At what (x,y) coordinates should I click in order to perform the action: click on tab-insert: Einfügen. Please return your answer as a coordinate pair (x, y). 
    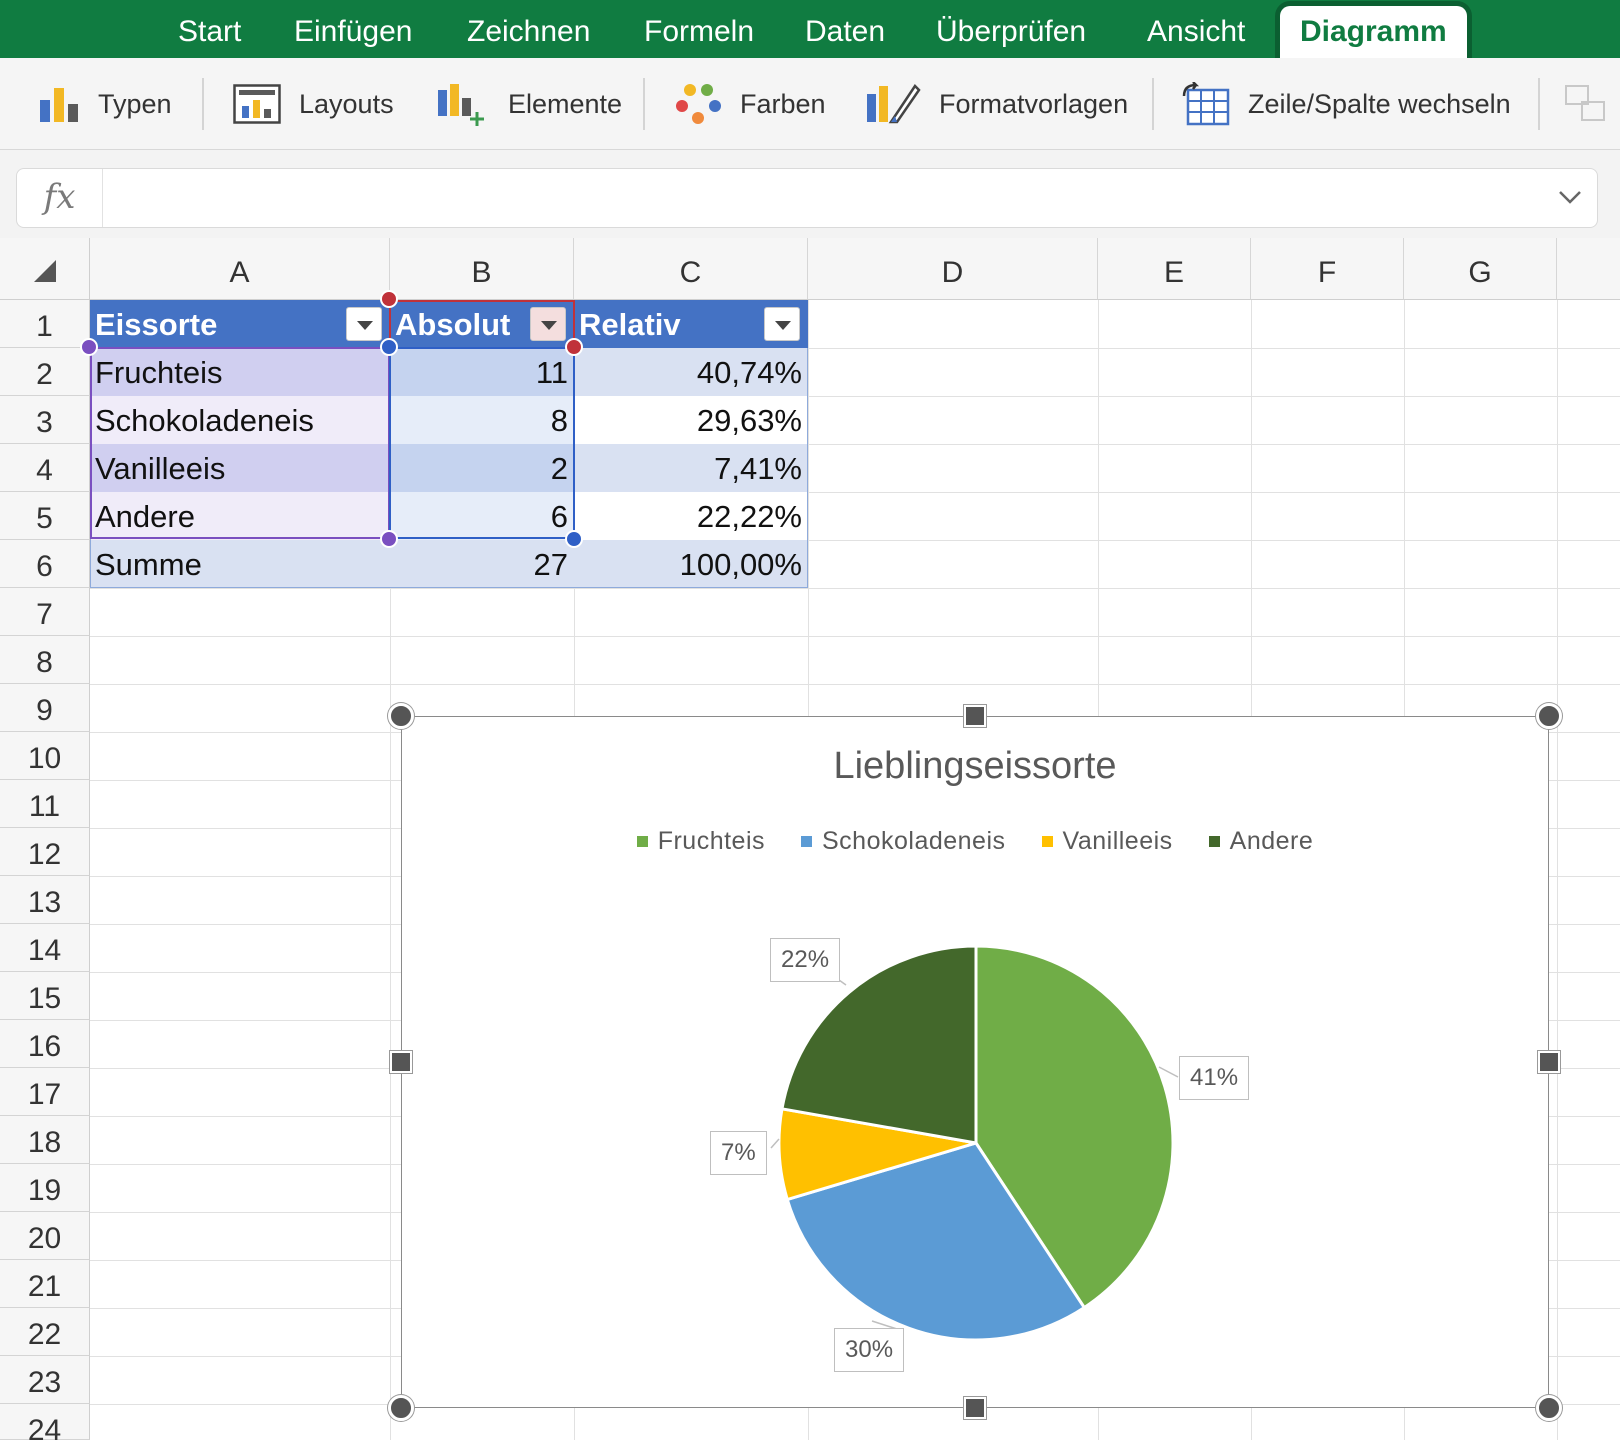
    Looking at the image, I should click on (353, 31).